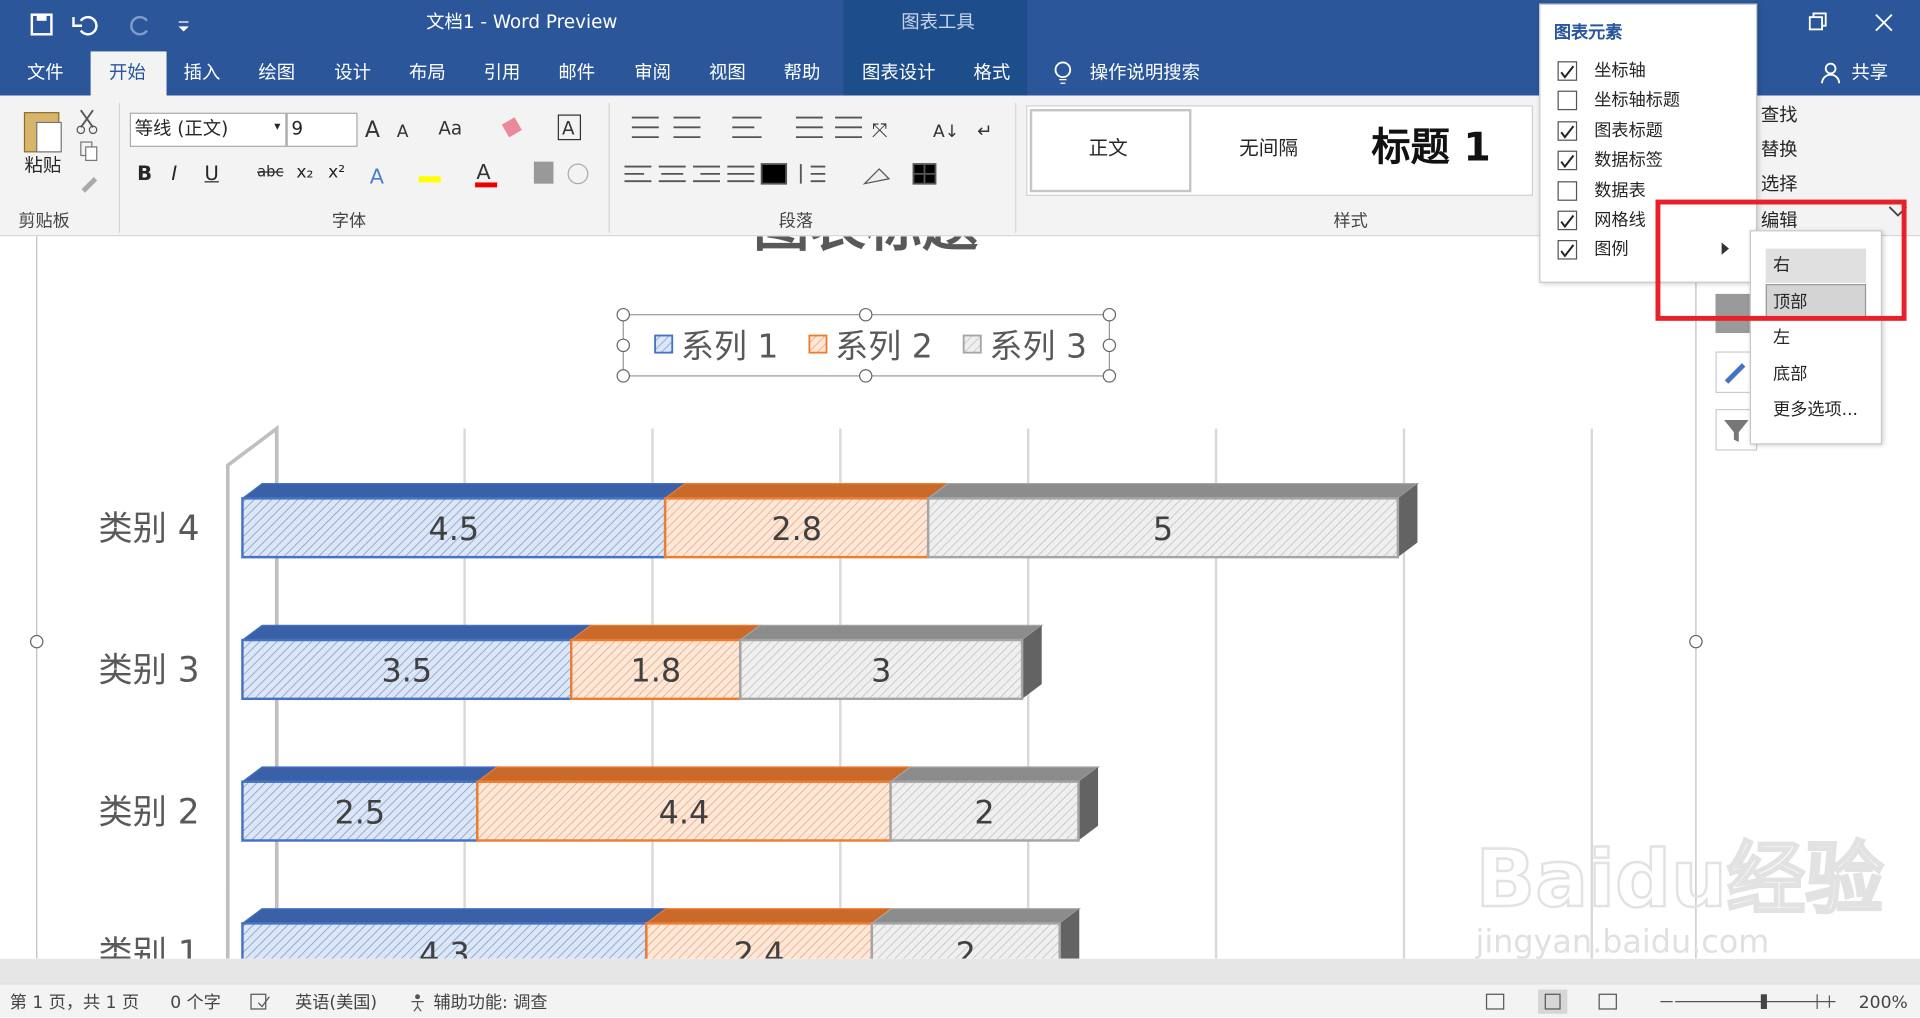 This screenshot has width=1920, height=1018. I want to click on element-label: 坐标轴标题, so click(1637, 101).